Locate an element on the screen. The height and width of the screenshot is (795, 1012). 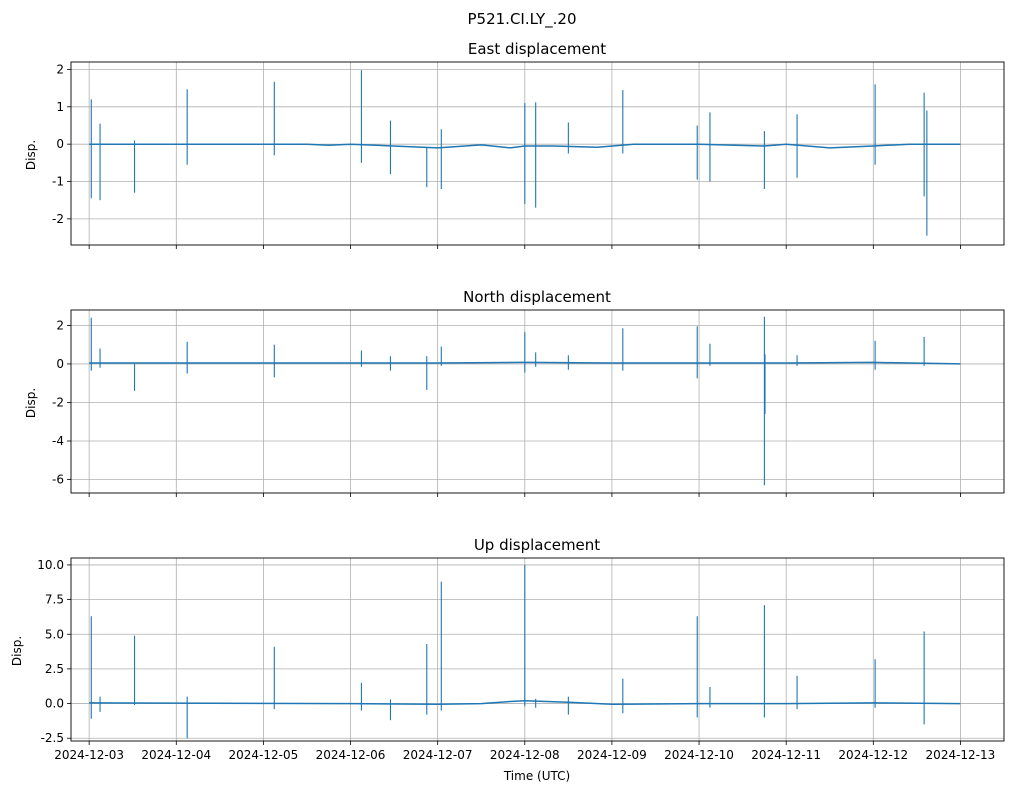
x-axis-label: Time (UTC) is located at coordinates (536, 776).